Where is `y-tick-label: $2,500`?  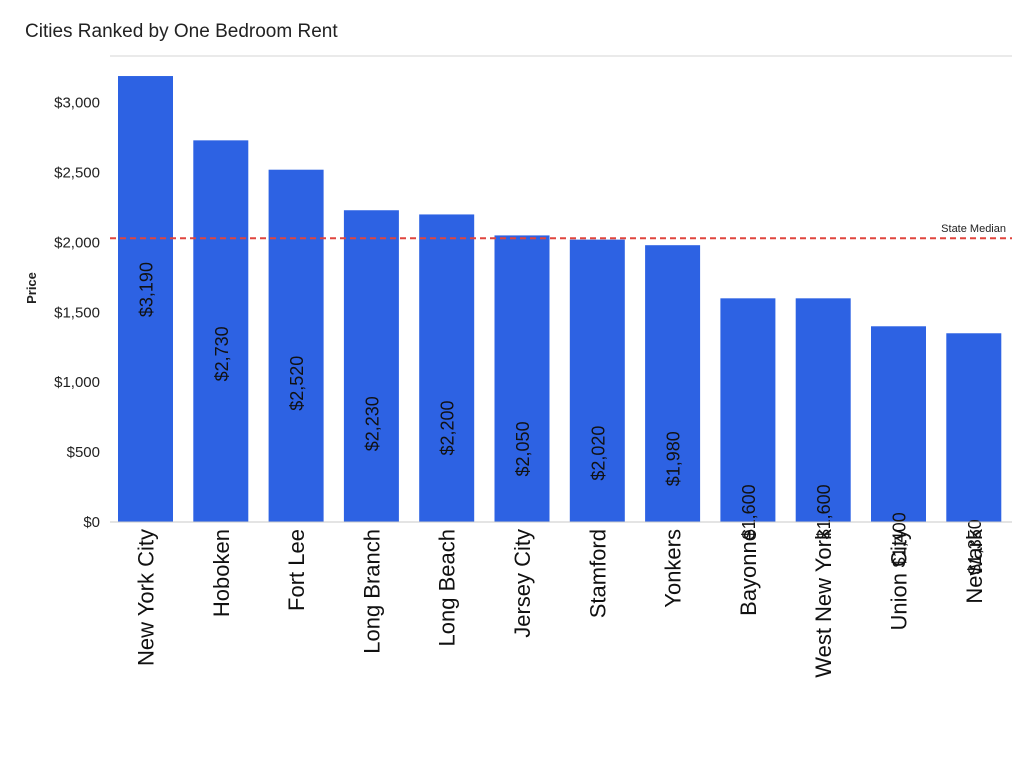 y-tick-label: $2,500 is located at coordinates (77, 173).